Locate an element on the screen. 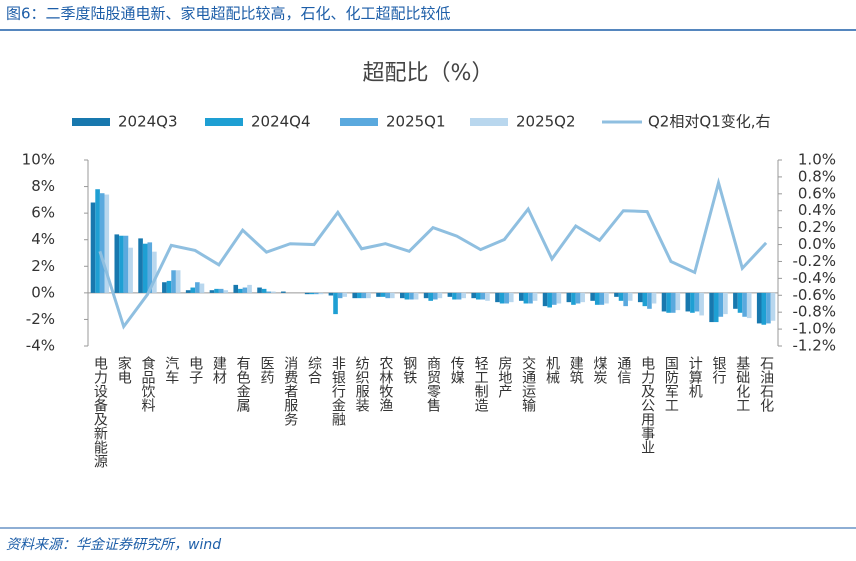  y-tick-label: -4% is located at coordinates (40, 346).